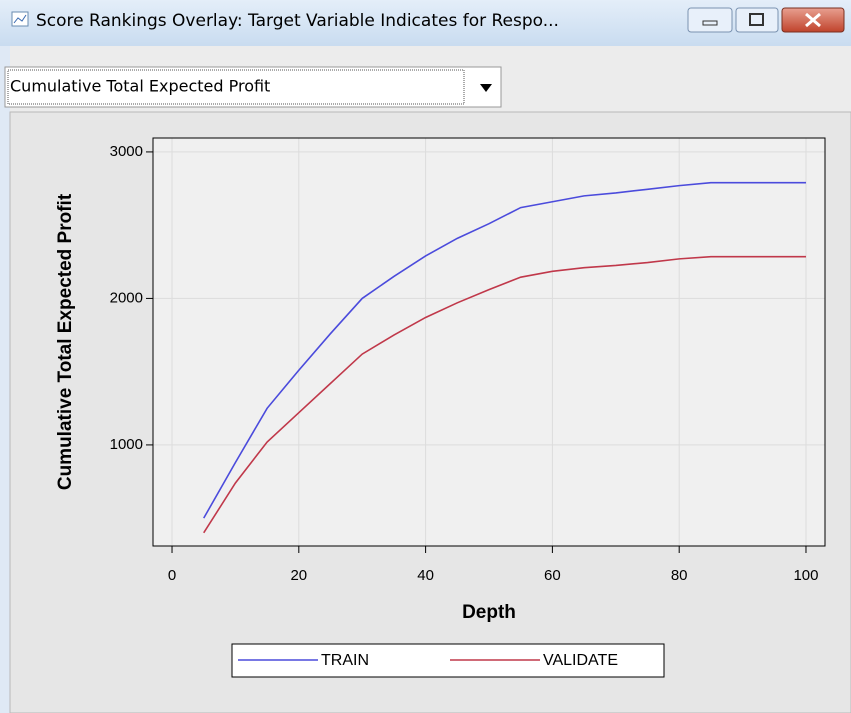 The height and width of the screenshot is (713, 851). I want to click on dropdown-text: Cumulative Total Expected Profit, so click(140, 86).